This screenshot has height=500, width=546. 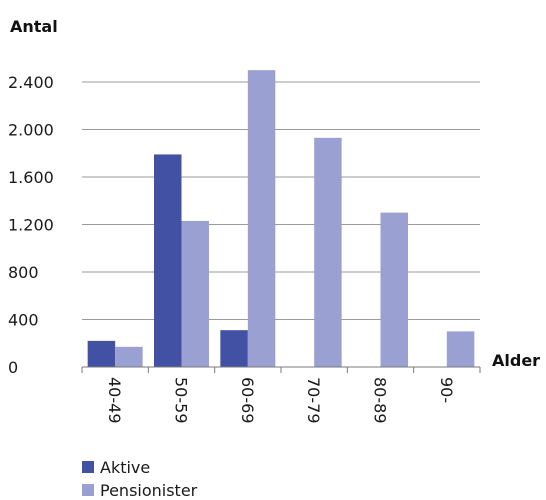 What do you see at coordinates (88, 467) in the screenshot?
I see `legend-swatch-aktive` at bounding box center [88, 467].